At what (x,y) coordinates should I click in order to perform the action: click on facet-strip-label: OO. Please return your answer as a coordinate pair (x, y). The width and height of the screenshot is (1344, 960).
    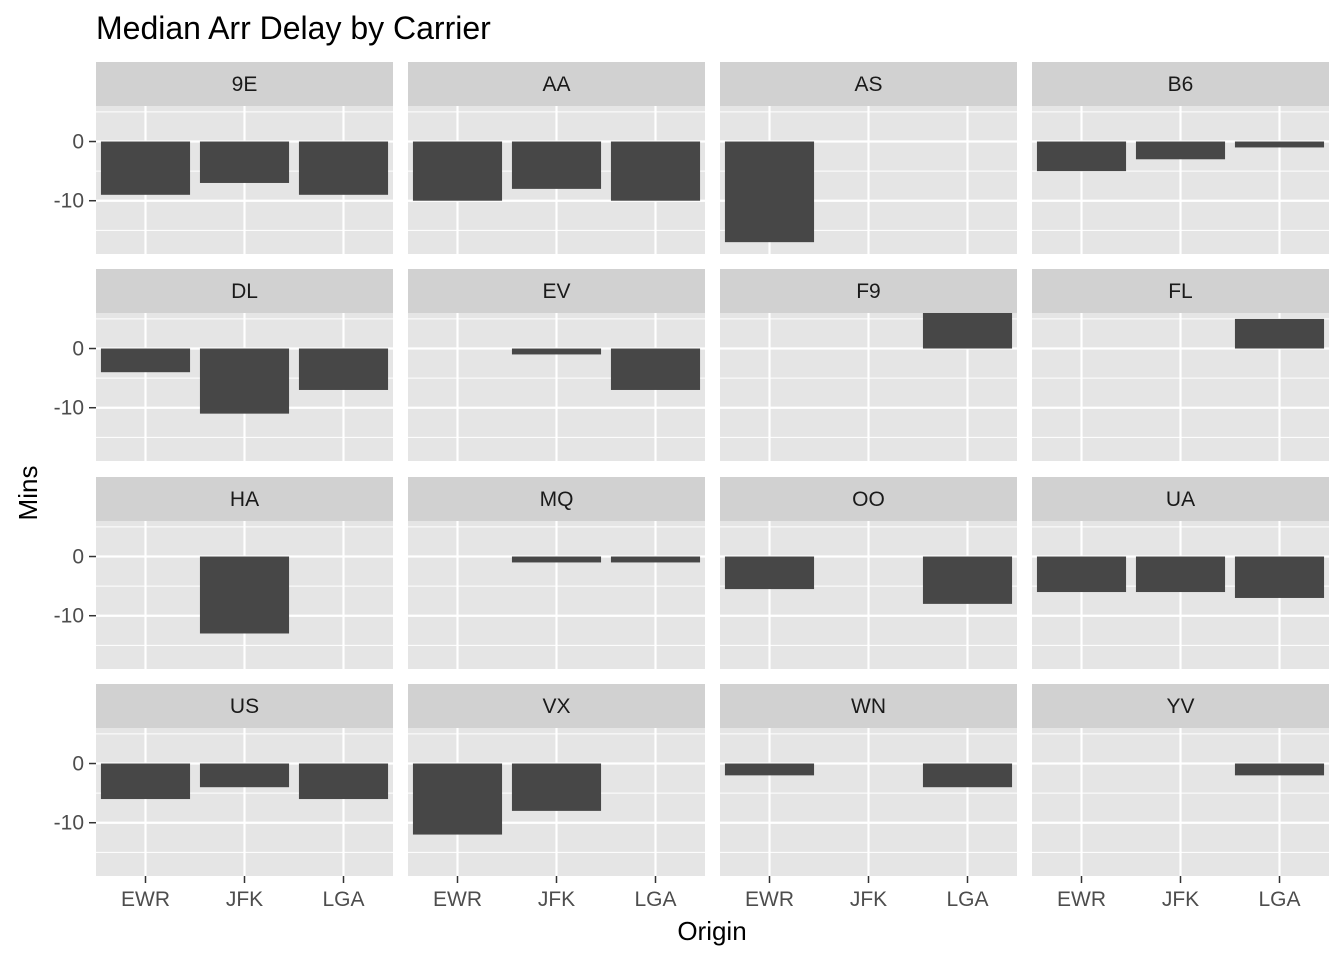
    Looking at the image, I should click on (868, 499).